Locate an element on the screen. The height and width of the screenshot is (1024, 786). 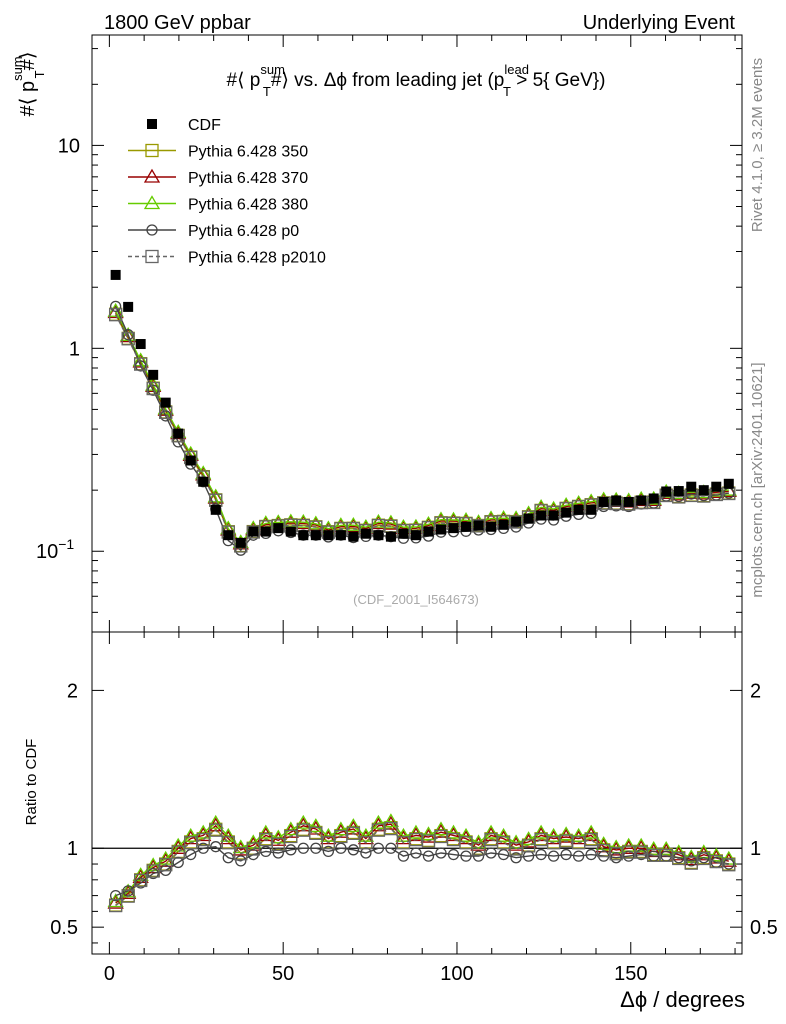
legend-label: CDF is located at coordinates (204, 125).